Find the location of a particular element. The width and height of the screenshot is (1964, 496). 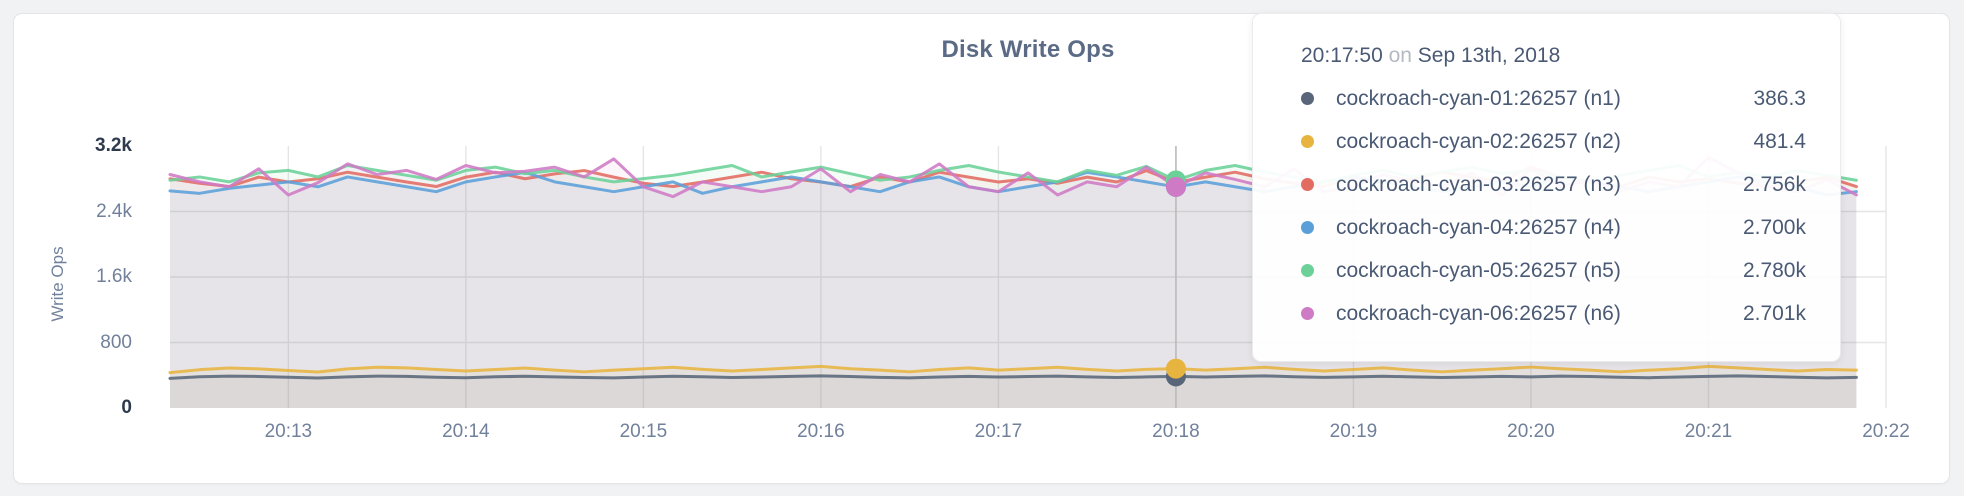

tooltip-row: cockroach-cyan-01:26257 (n1) 386.3 is located at coordinates (1553, 98).